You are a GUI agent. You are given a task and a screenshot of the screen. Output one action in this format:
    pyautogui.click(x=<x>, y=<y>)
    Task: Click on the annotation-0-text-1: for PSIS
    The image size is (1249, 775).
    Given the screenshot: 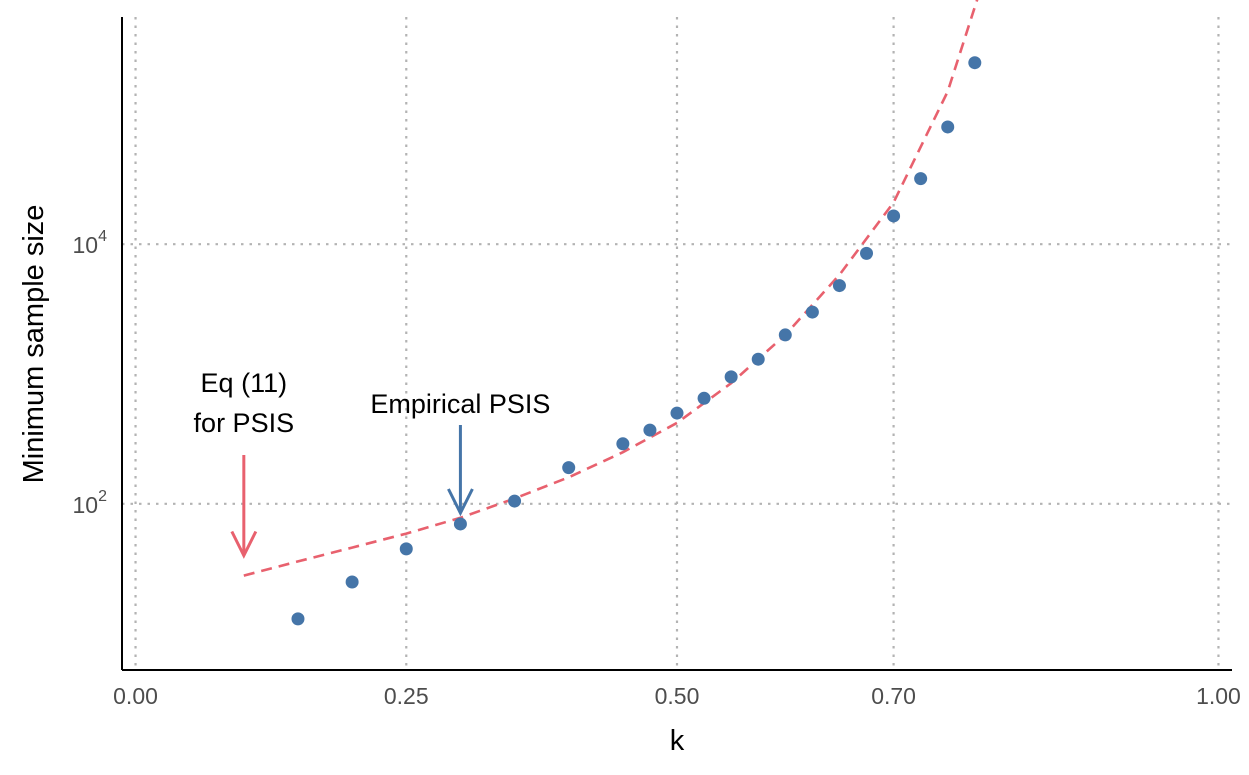 What is the action you would take?
    pyautogui.click(x=244, y=423)
    